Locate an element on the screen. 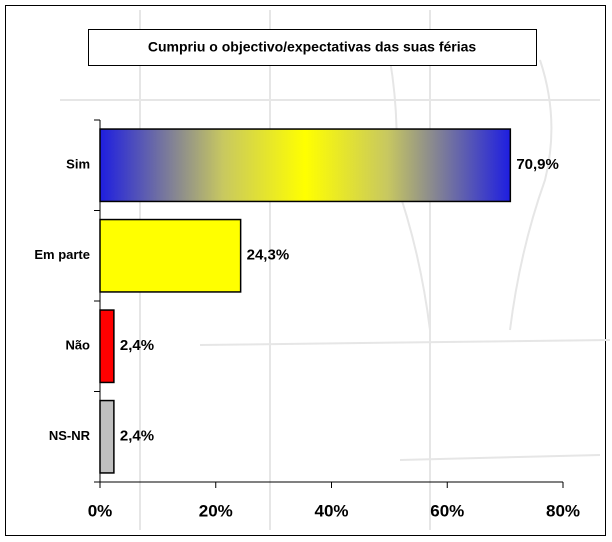 The image size is (612, 542). y-tick-label: NS-NR is located at coordinates (70, 435).